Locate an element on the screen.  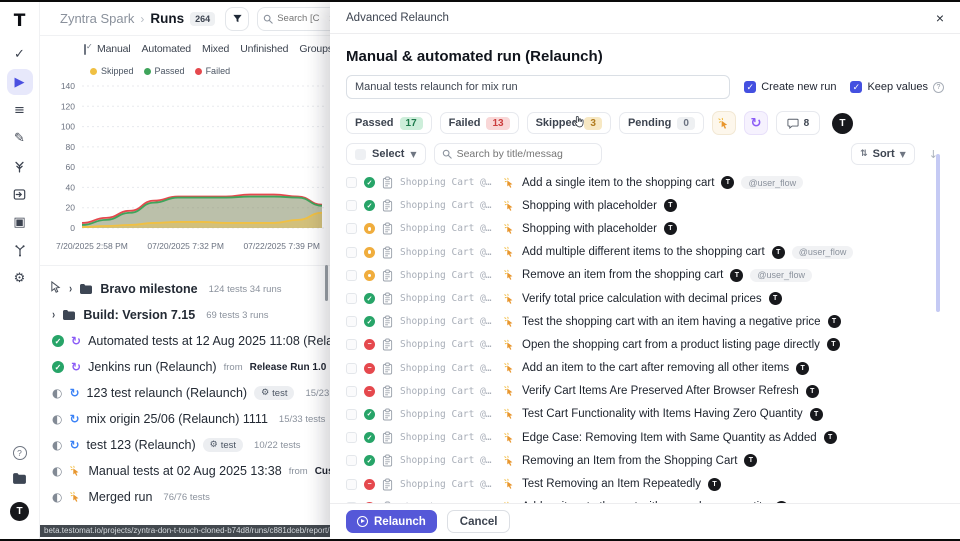
run-name-row: ✓ Create new run ✓ Keep values ? is located at coordinates (645, 87).